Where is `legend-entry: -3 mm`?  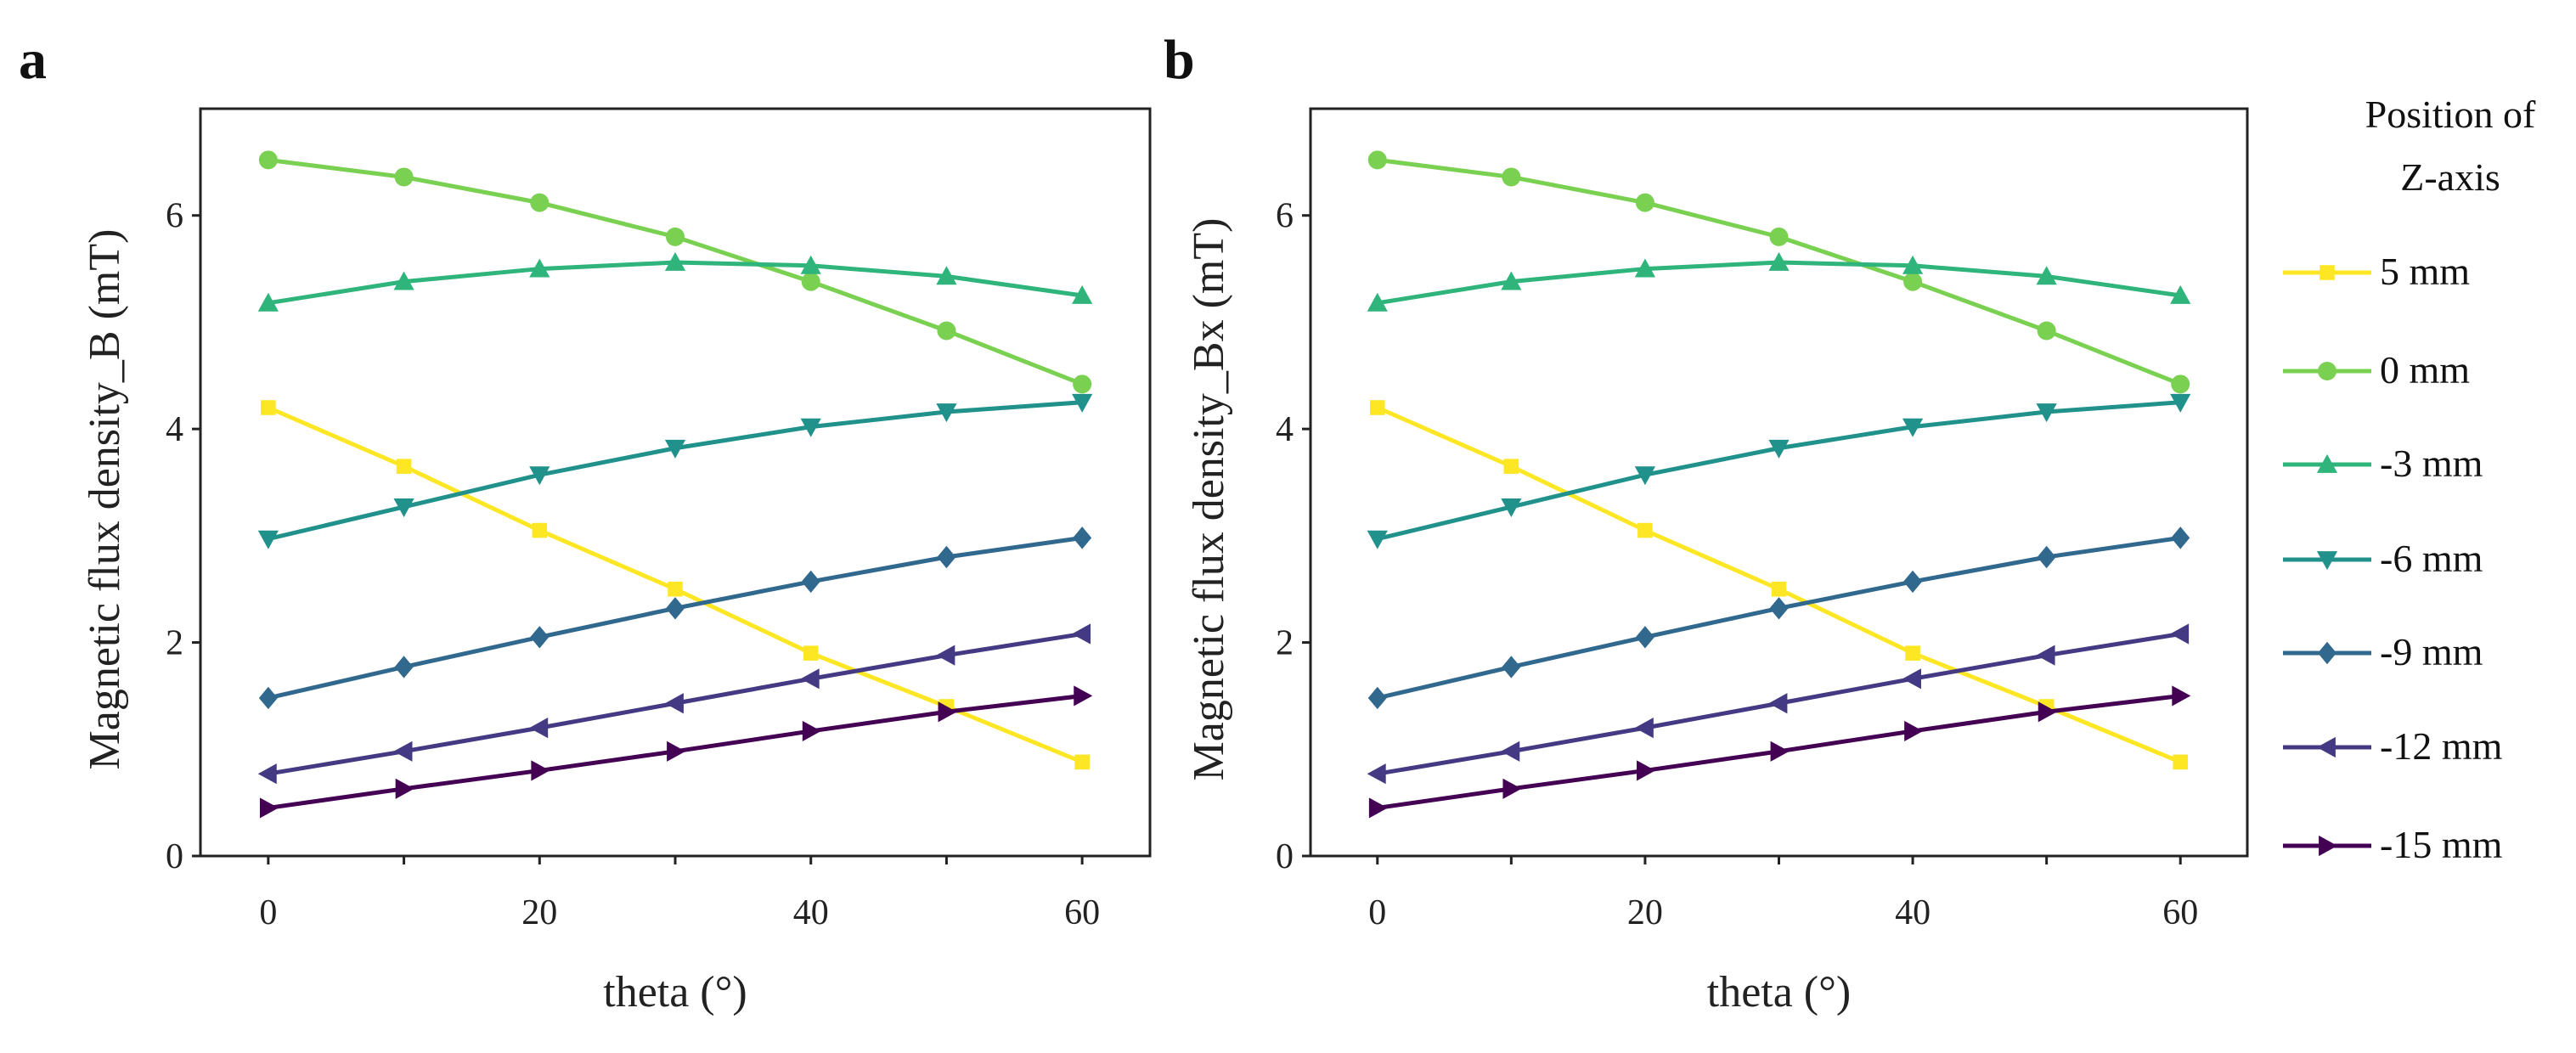 legend-entry: -3 mm is located at coordinates (2383, 464).